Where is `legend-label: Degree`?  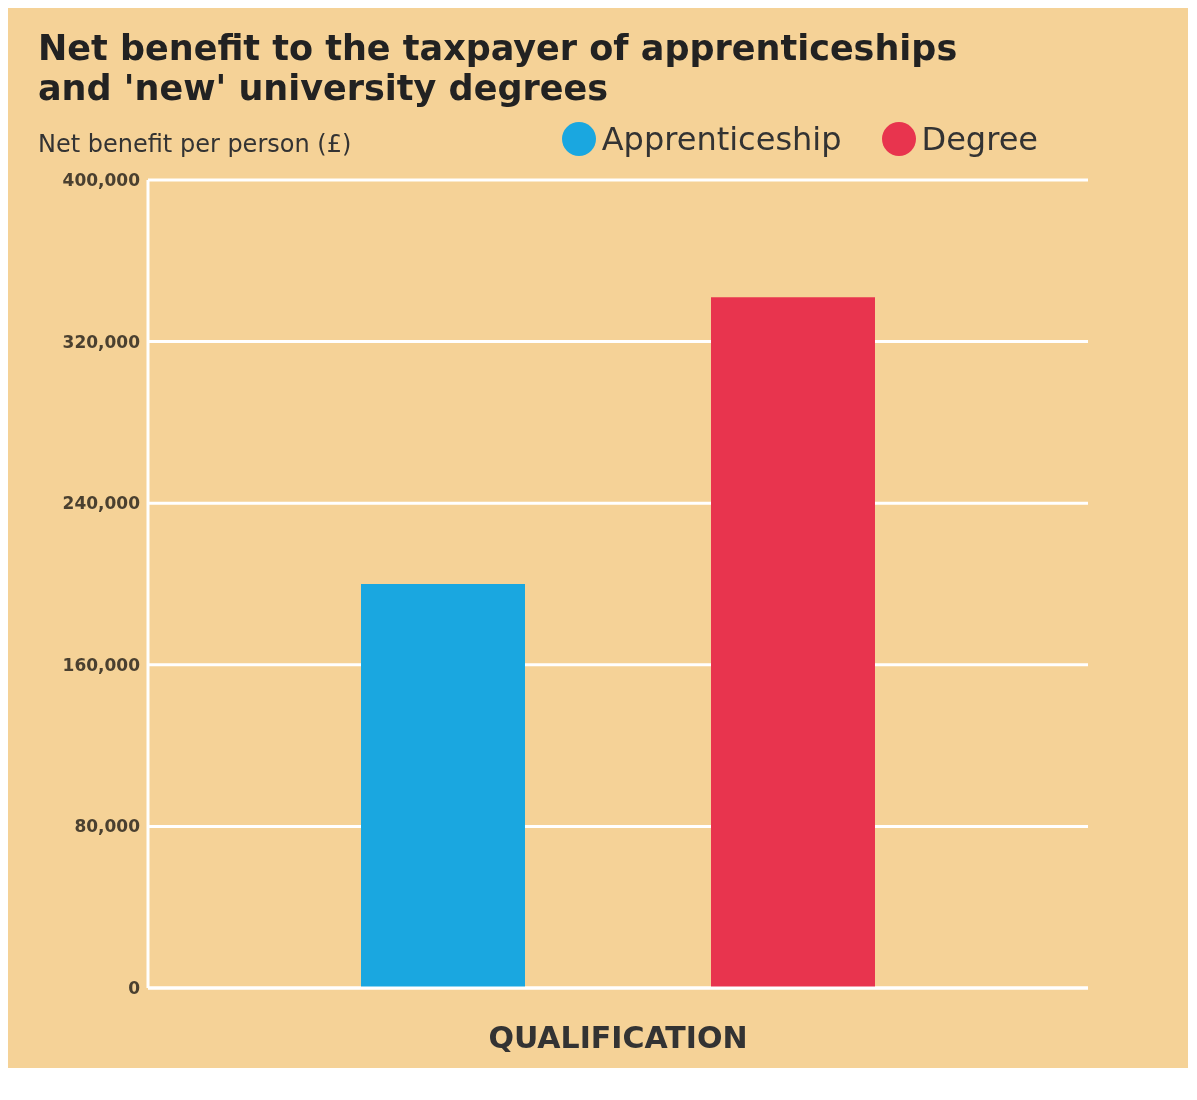 legend-label: Degree is located at coordinates (979, 139).